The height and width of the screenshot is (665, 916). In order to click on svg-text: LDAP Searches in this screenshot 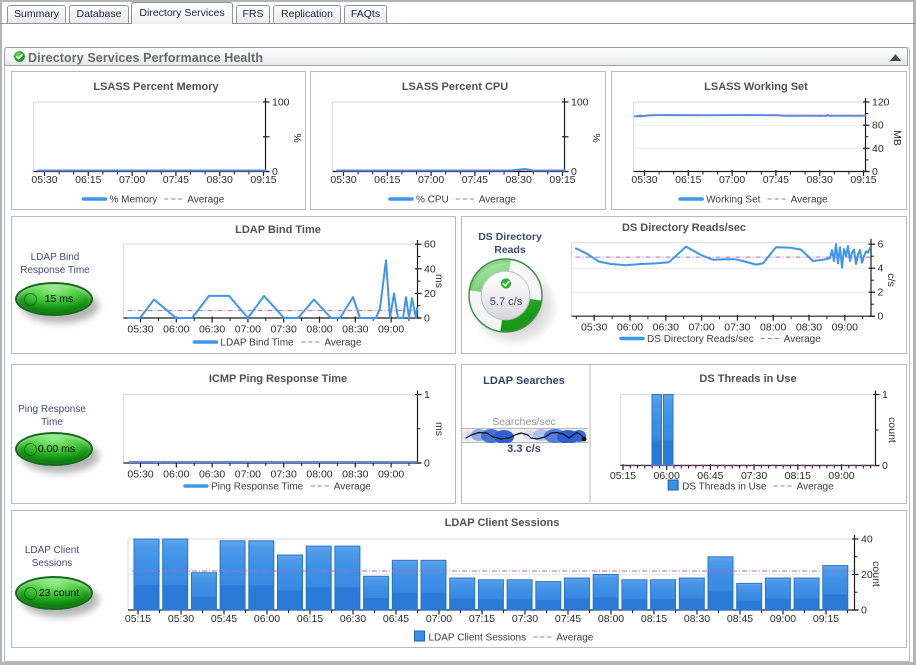, I will do `click(524, 381)`.